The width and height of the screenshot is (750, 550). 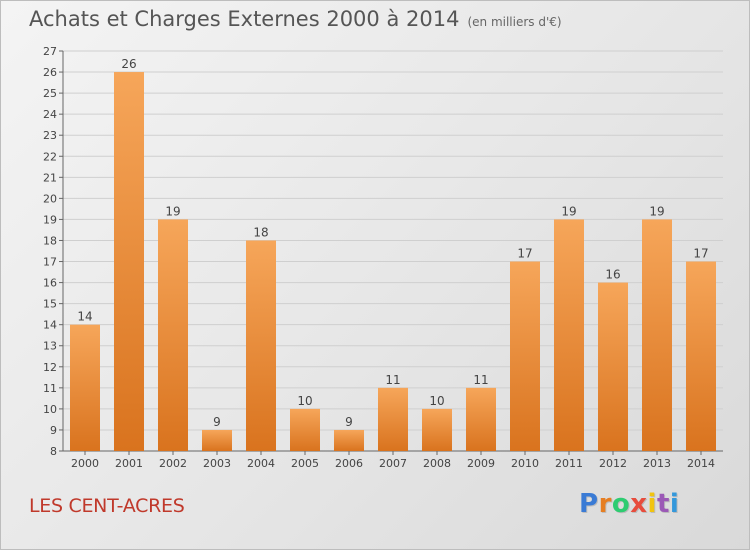 What do you see at coordinates (50, 283) in the screenshot?
I see `y-tick-label: 16` at bounding box center [50, 283].